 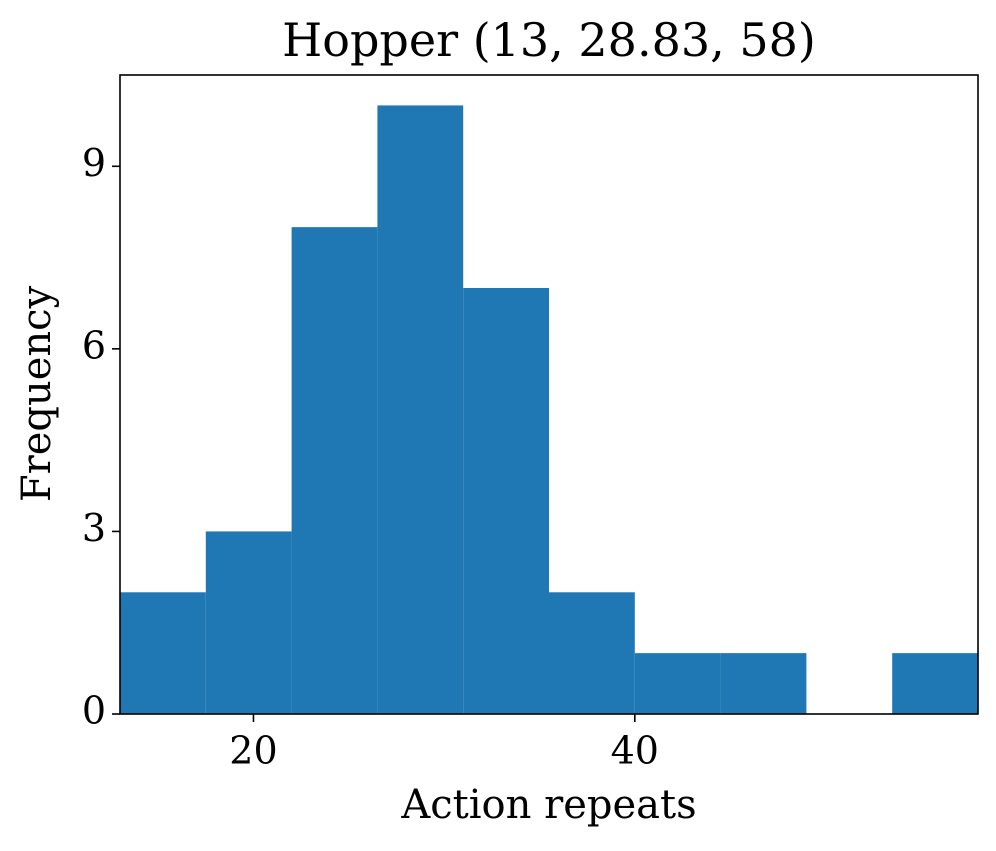 I want to click on y-axis-label: Frequency, so click(x=37, y=393).